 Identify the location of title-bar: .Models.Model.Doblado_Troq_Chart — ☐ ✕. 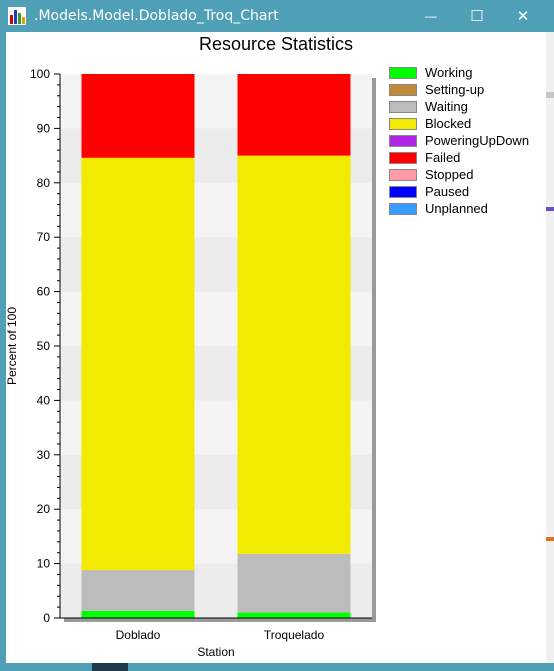
(277, 16).